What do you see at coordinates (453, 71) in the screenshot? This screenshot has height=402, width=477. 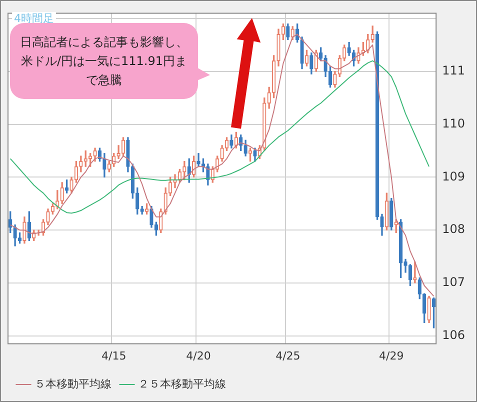 I see `y-tick-label: 111` at bounding box center [453, 71].